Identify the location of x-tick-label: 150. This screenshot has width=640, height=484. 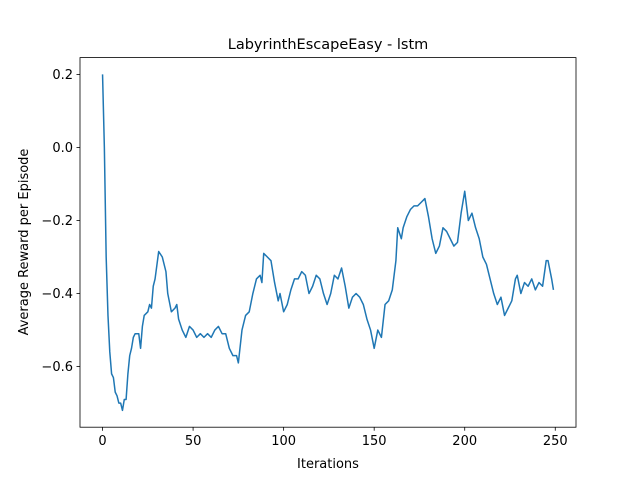
(374, 441).